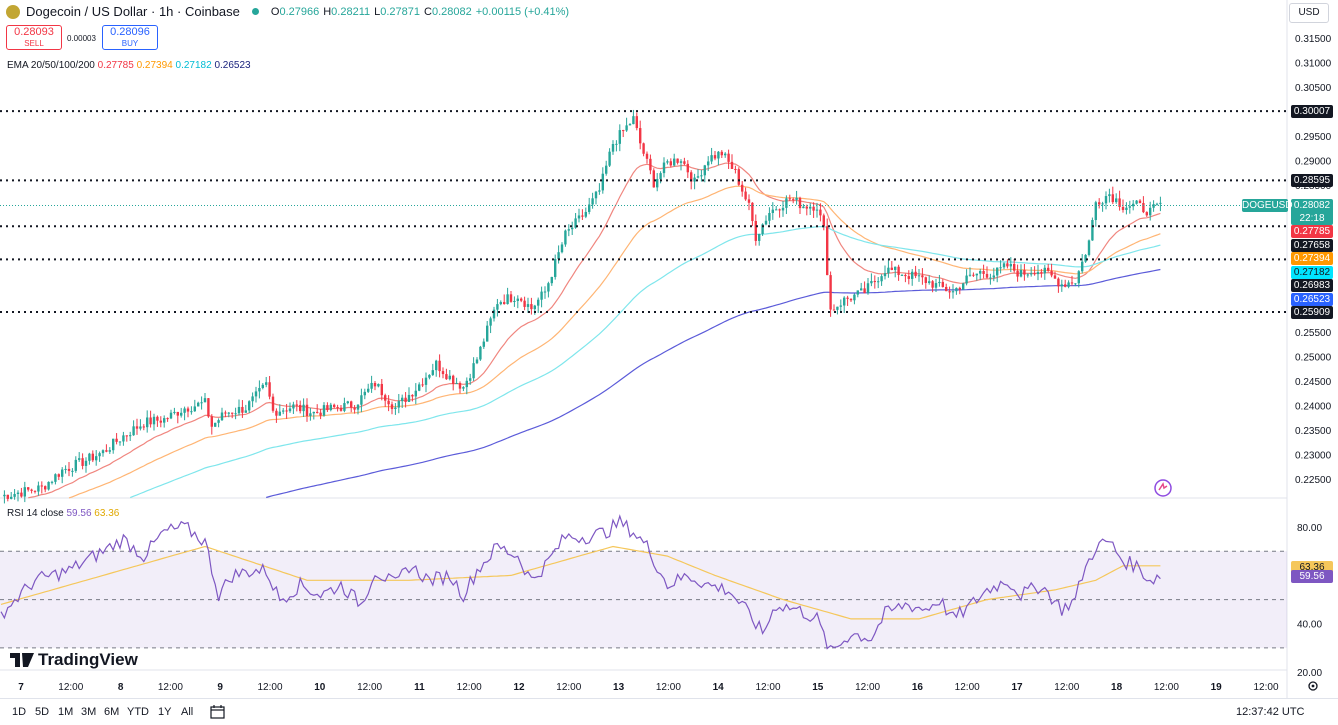 This screenshot has height=725, width=1338. What do you see at coordinates (1163, 488) in the screenshot?
I see `compare-icon` at bounding box center [1163, 488].